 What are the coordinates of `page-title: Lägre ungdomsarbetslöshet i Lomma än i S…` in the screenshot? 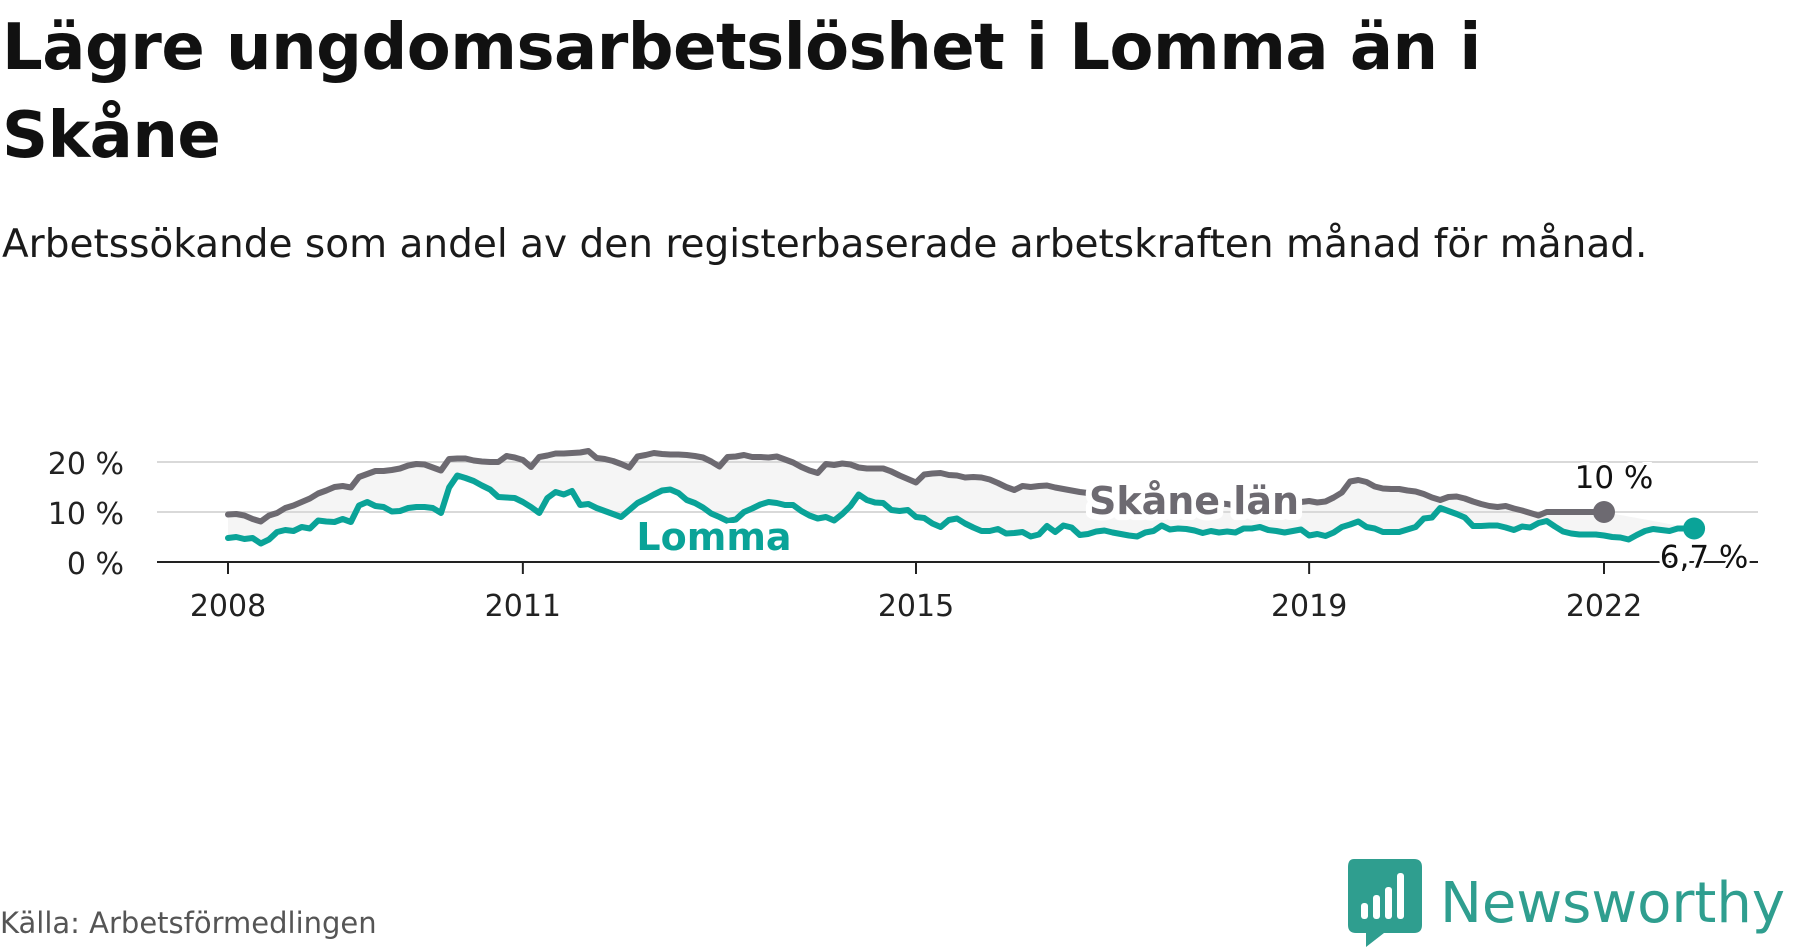 It's located at (741, 92).